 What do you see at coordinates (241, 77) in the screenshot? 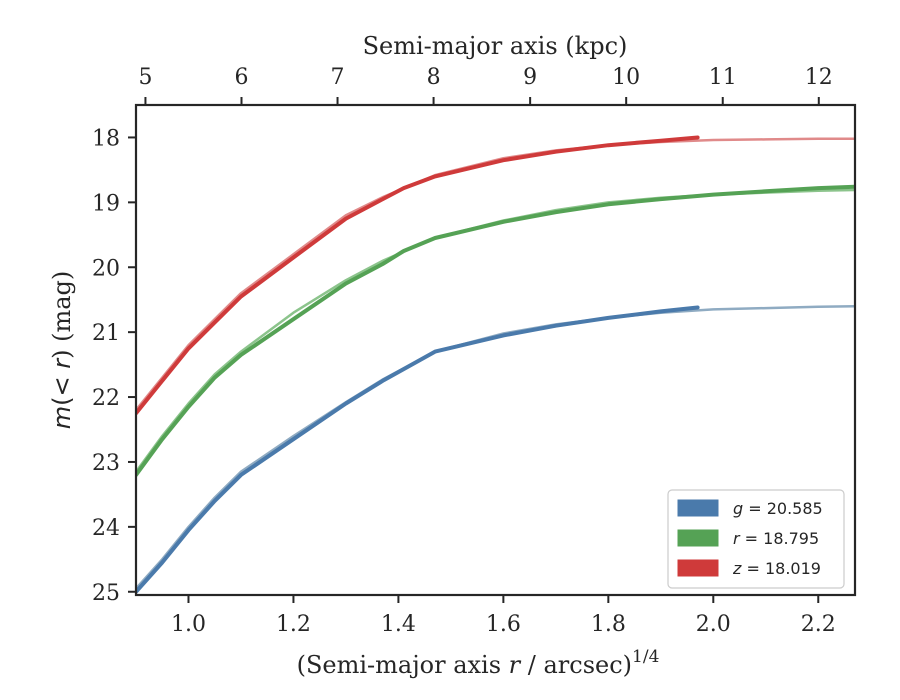
I see `top-tick-label: 6` at bounding box center [241, 77].